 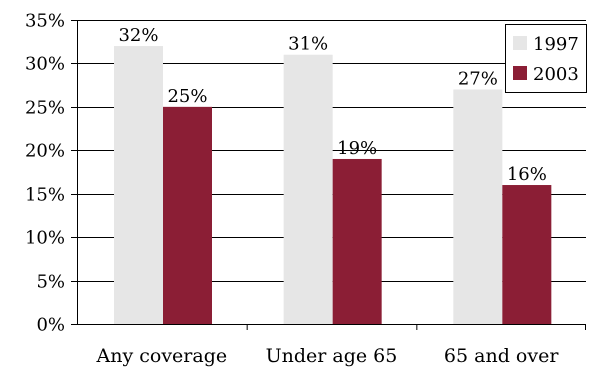 What do you see at coordinates (520, 73) in the screenshot?
I see `legend-swatch-2003` at bounding box center [520, 73].